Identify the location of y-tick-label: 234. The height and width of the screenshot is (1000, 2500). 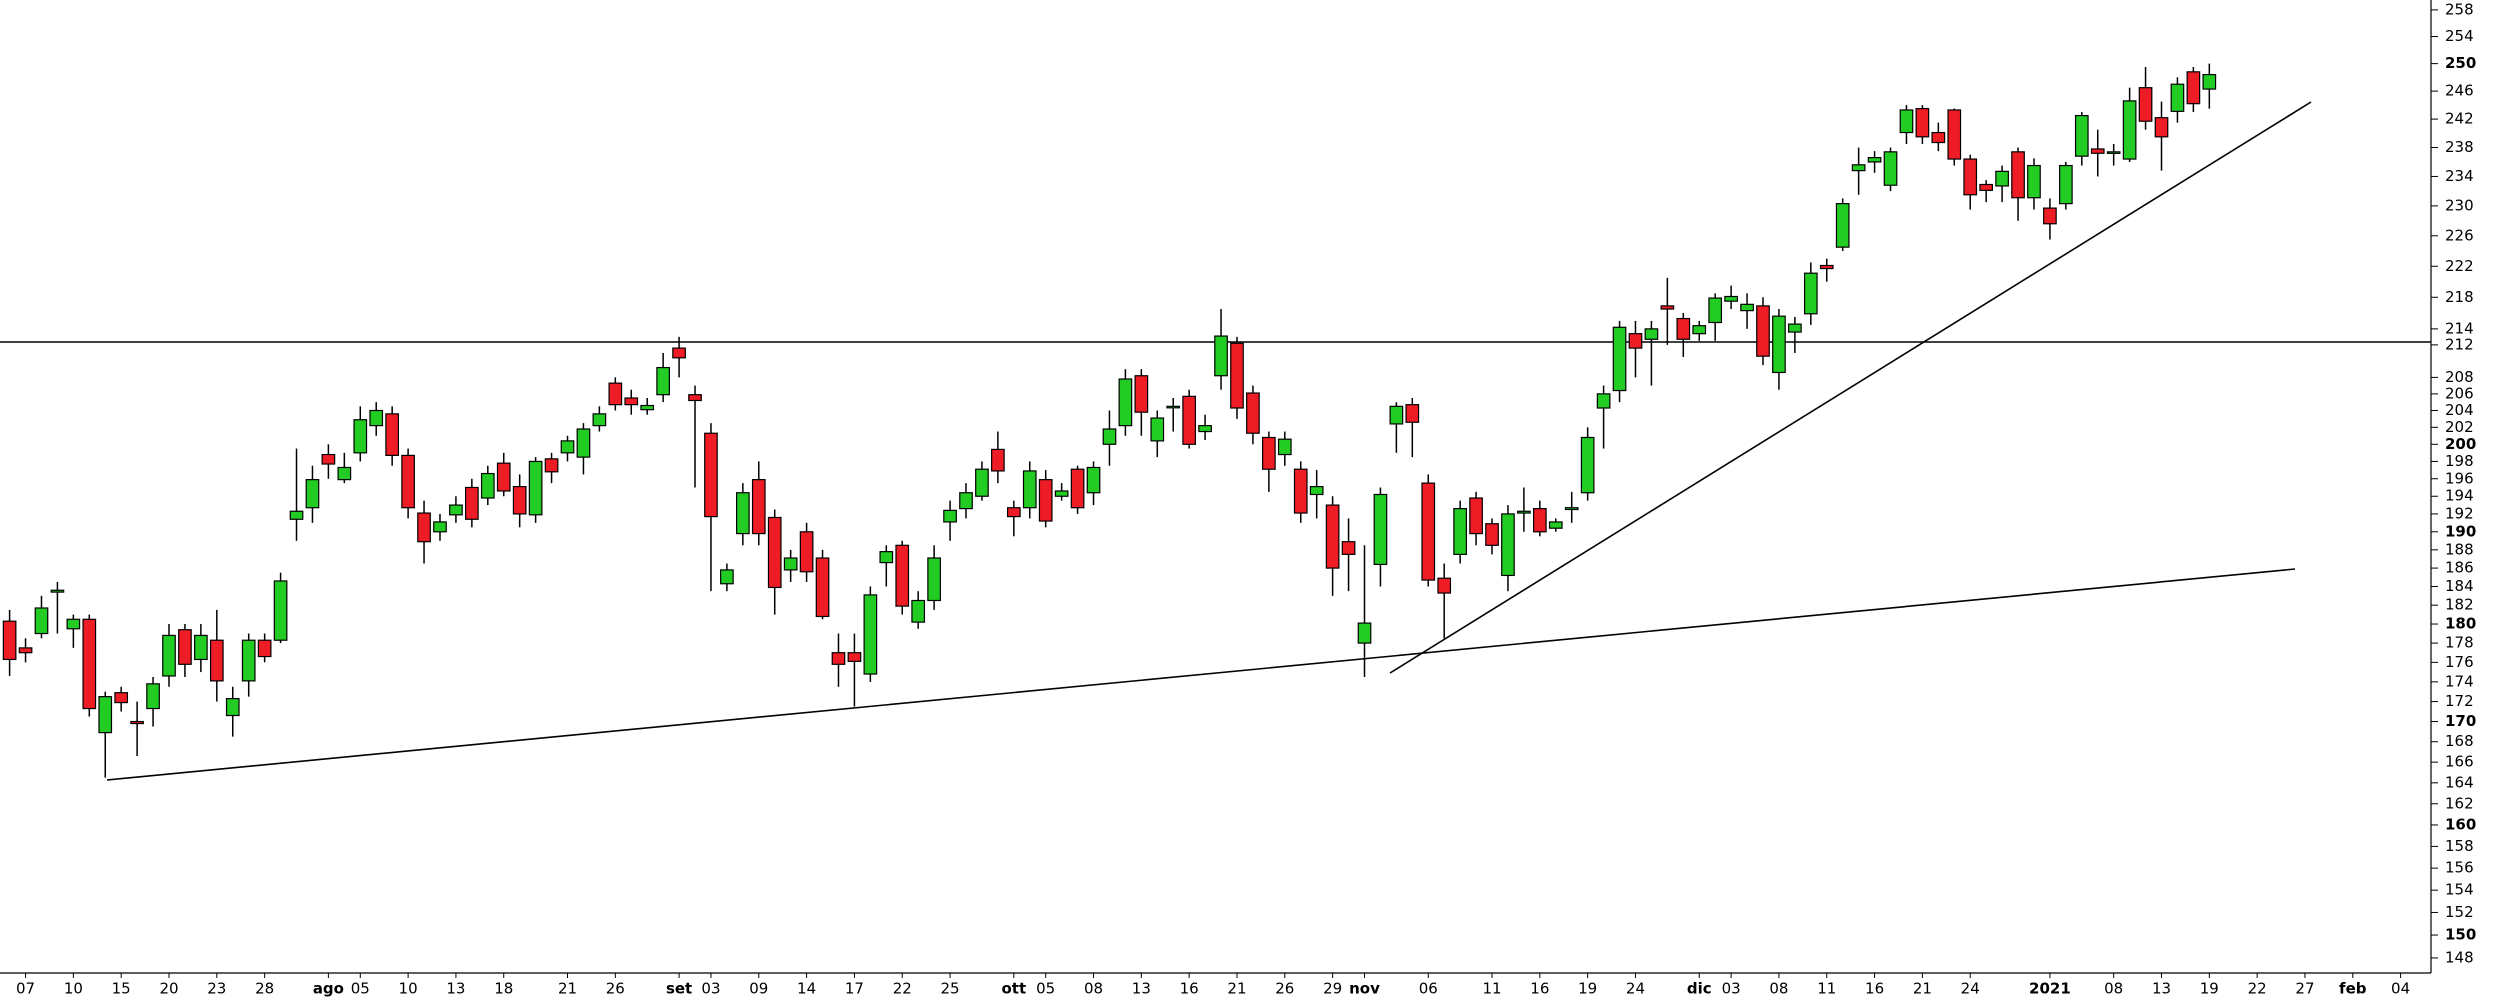
(2459, 176).